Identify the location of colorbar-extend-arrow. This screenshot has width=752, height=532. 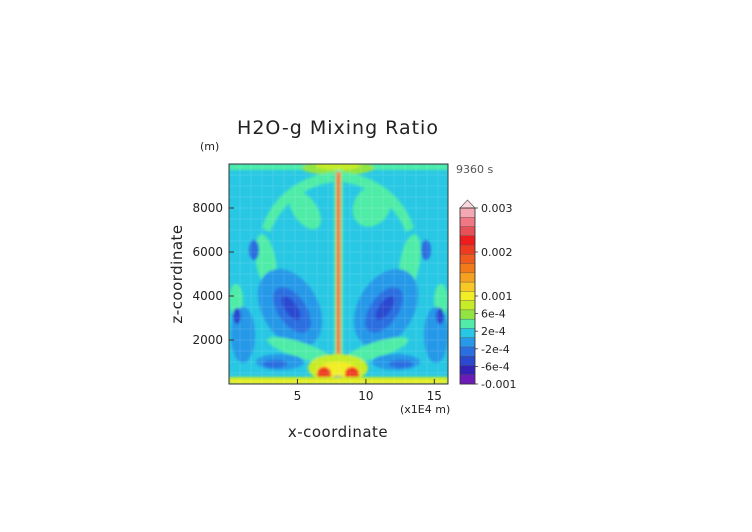
(467, 204).